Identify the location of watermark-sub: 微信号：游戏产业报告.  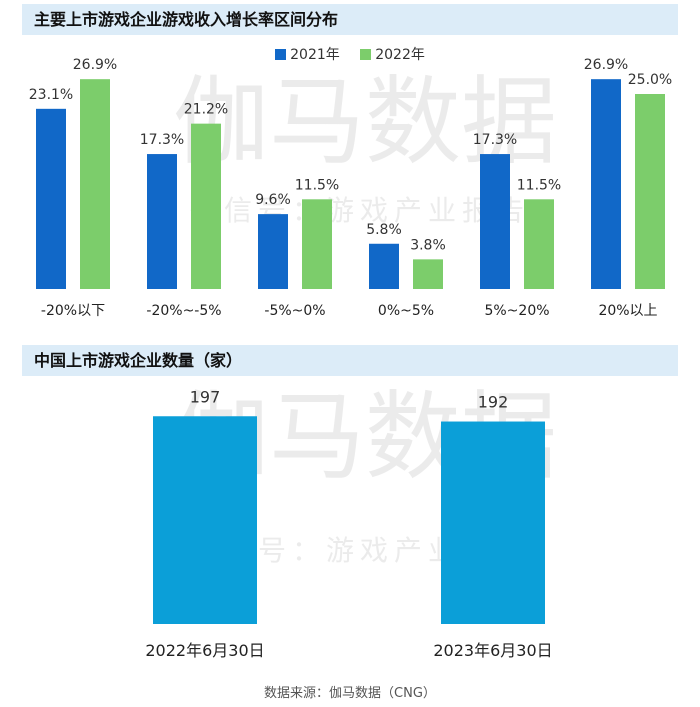
(360, 210).